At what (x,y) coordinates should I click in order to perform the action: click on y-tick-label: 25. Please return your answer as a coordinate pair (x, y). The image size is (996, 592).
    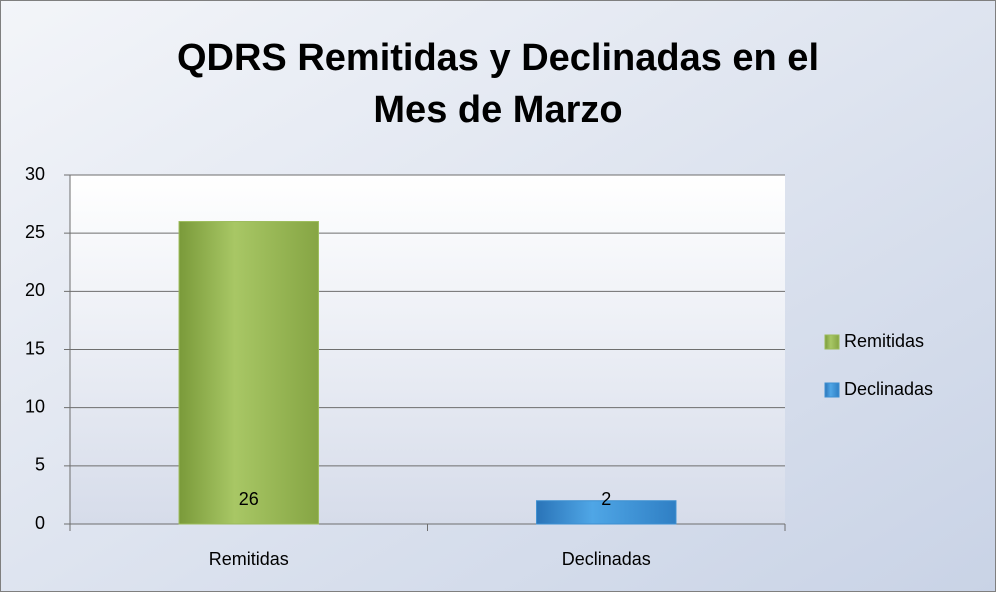
    Looking at the image, I should click on (35, 232).